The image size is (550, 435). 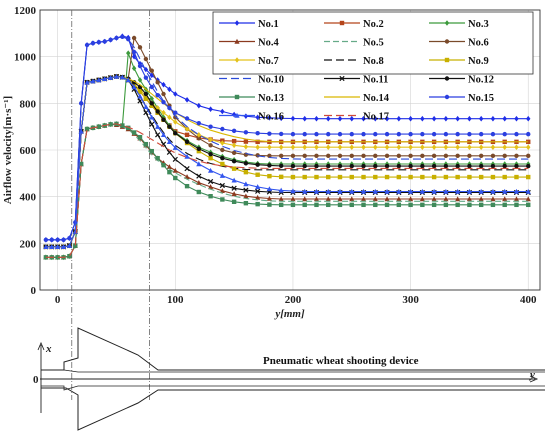 I want to click on x-axis-label: y[mm], so click(x=289, y=314).